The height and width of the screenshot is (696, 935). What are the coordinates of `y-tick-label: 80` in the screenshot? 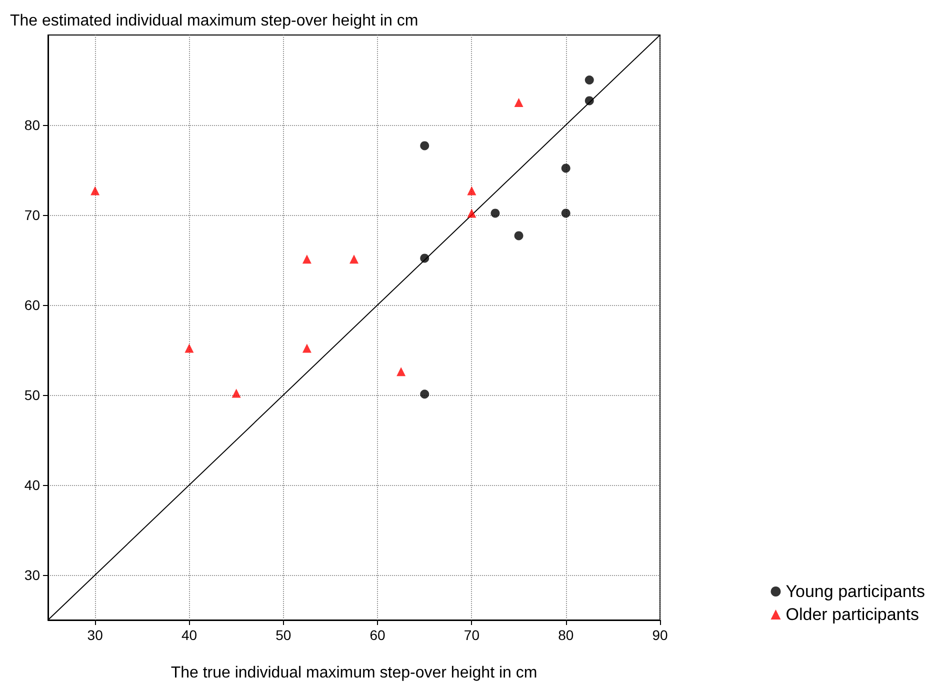 It's located at (32, 125).